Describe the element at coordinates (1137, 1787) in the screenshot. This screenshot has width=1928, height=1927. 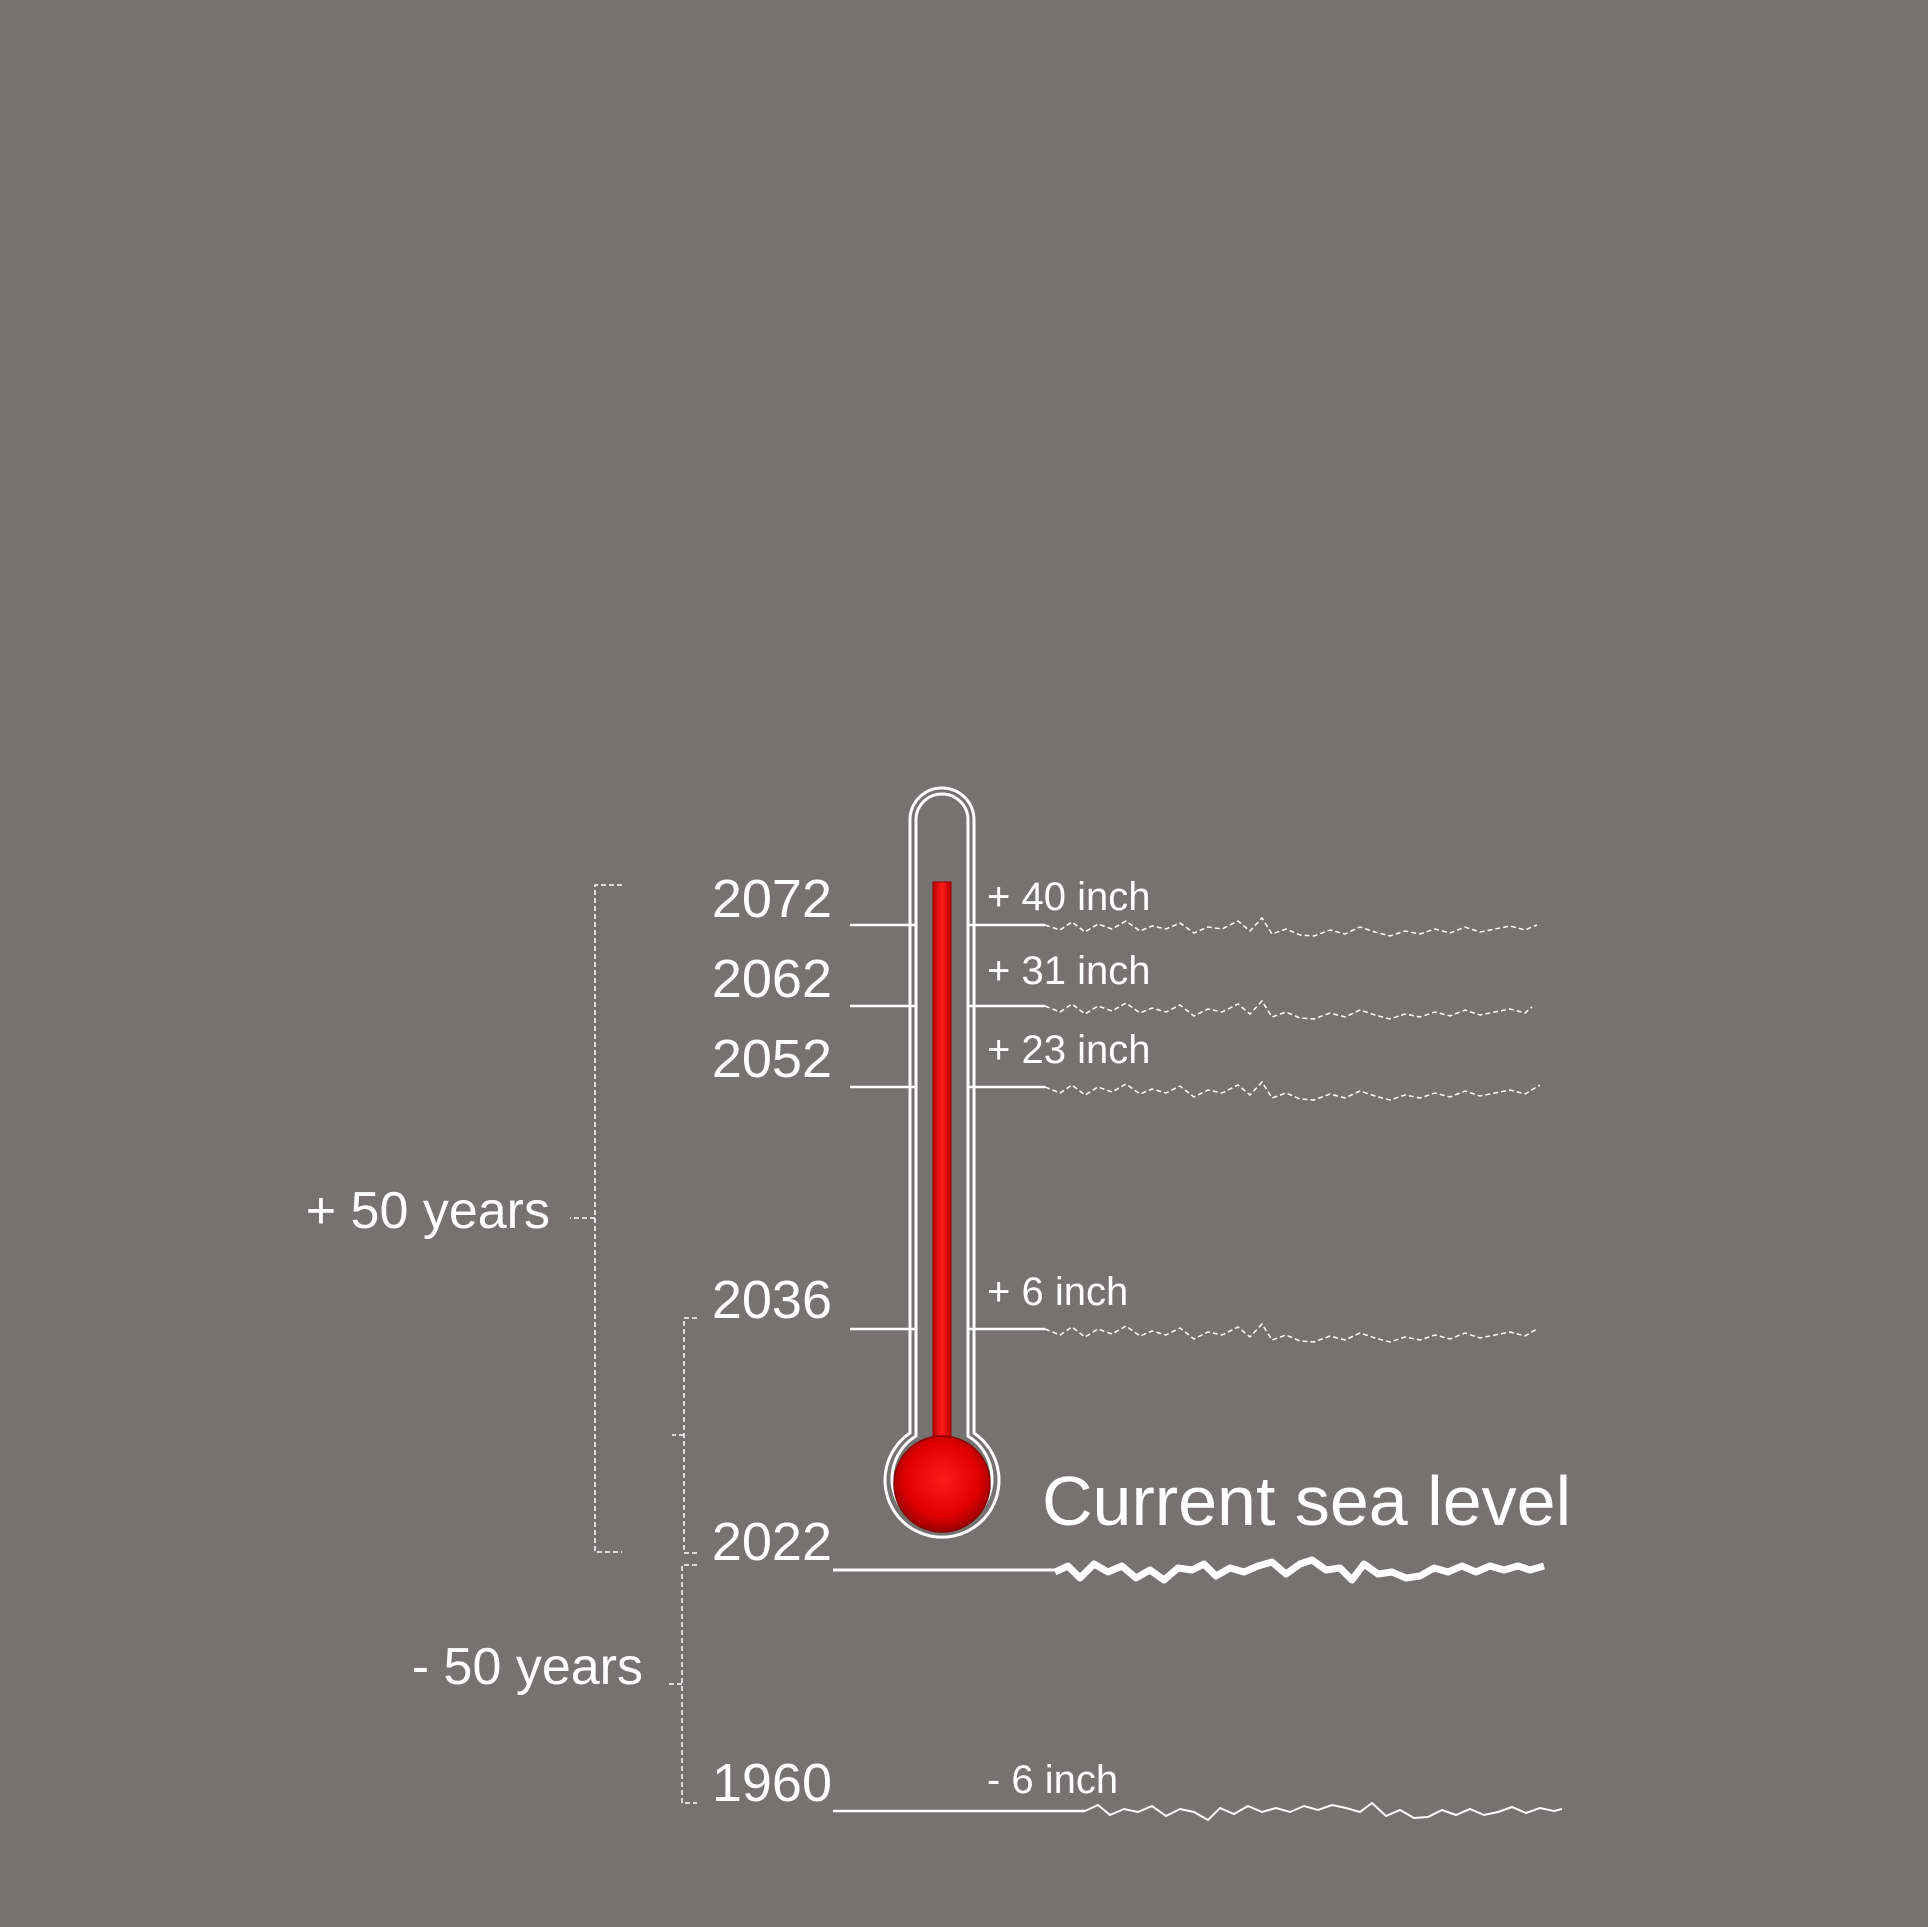
I see `level-1960: 1960 - 6 inch` at that location.